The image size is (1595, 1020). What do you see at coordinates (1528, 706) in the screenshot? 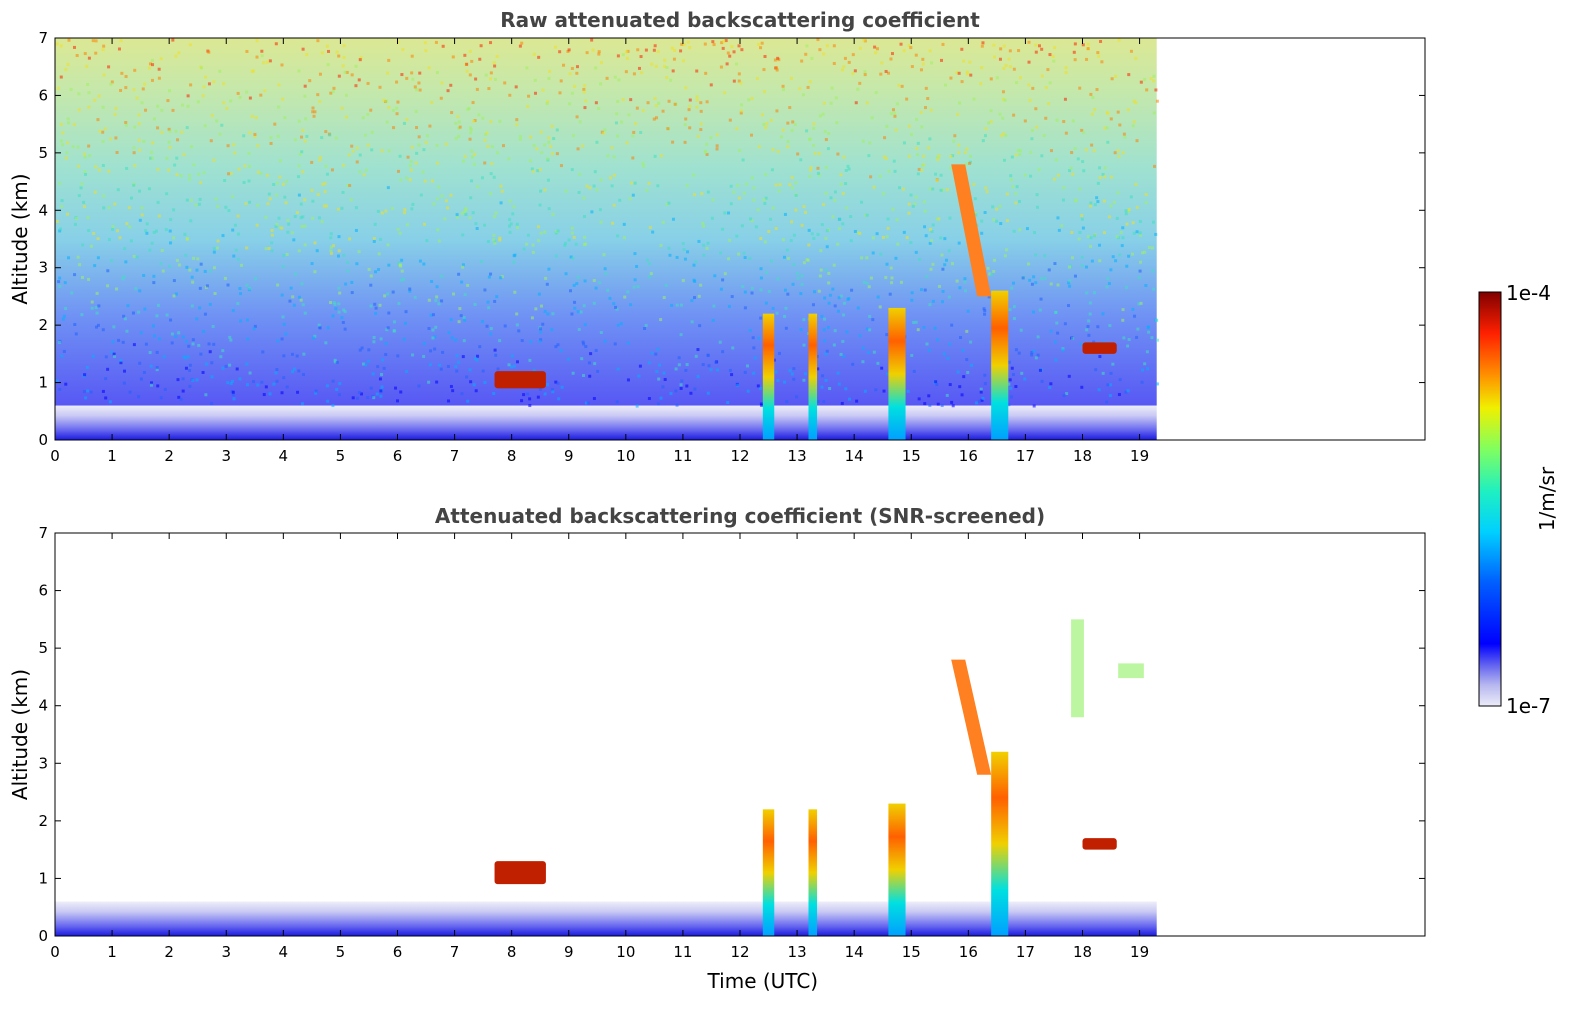
I see `colorbar-min-label: 1e-7` at bounding box center [1528, 706].